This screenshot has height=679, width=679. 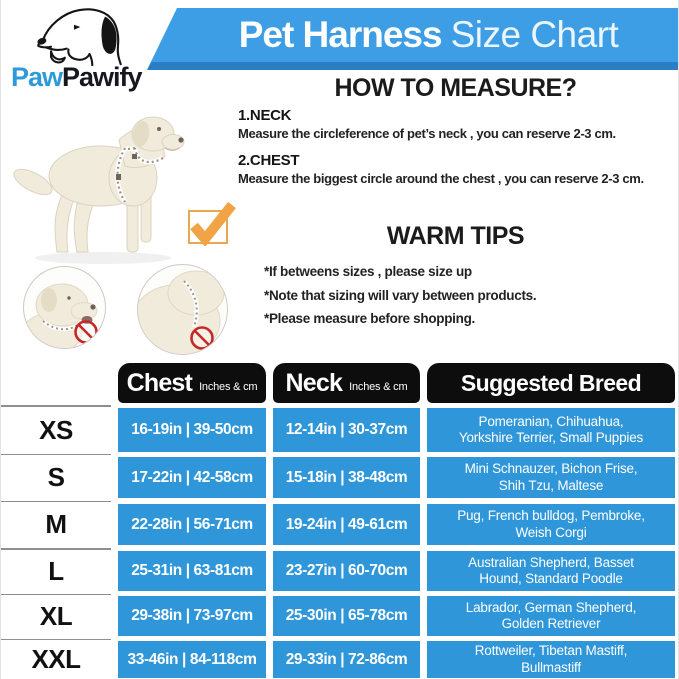 I want to click on neck-value: 19-24in | 49-61cm, so click(x=346, y=524).